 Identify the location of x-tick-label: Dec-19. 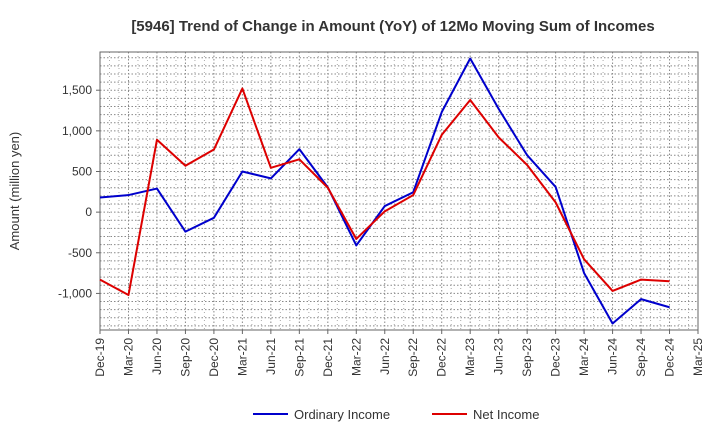
(100, 357).